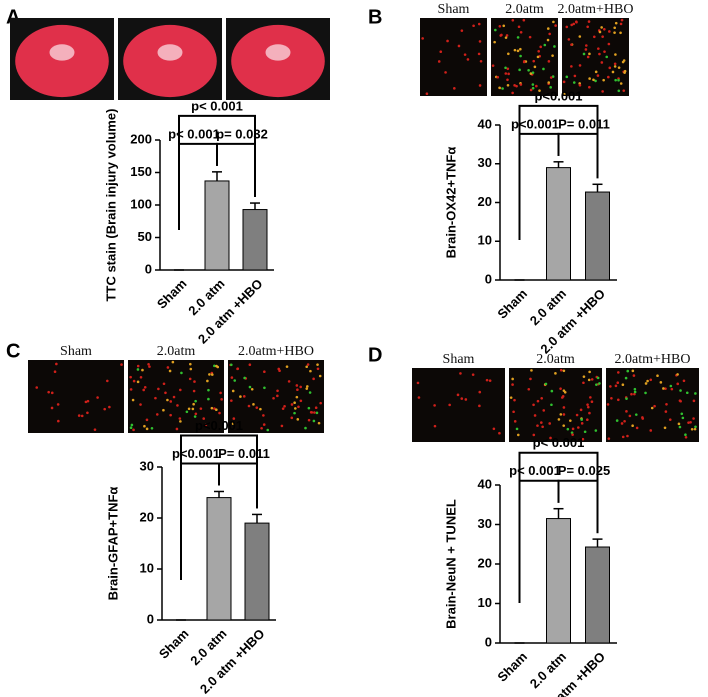 The width and height of the screenshot is (708, 697). Describe the element at coordinates (485, 602) in the screenshot. I see `y-tick-label: 10` at that location.